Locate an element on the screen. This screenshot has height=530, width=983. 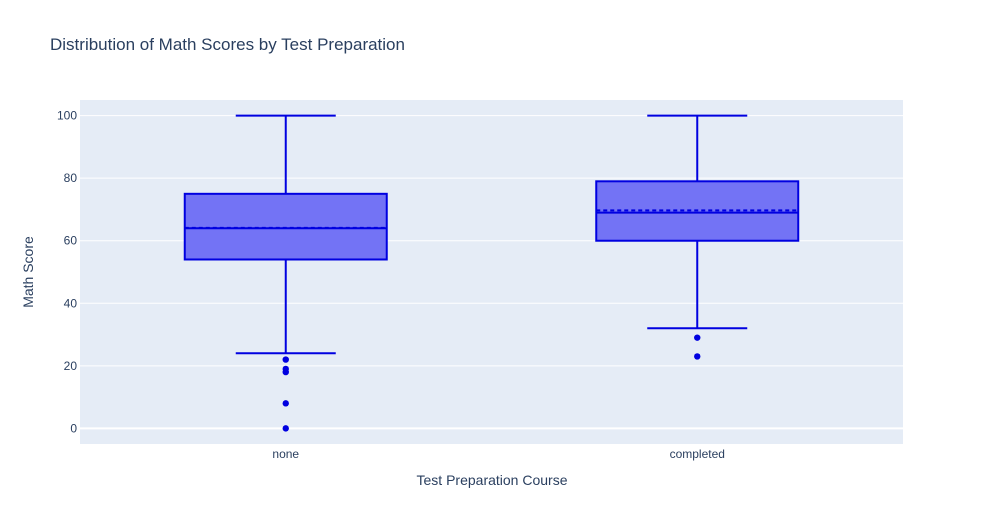
x-tick-label: none is located at coordinates (285, 454).